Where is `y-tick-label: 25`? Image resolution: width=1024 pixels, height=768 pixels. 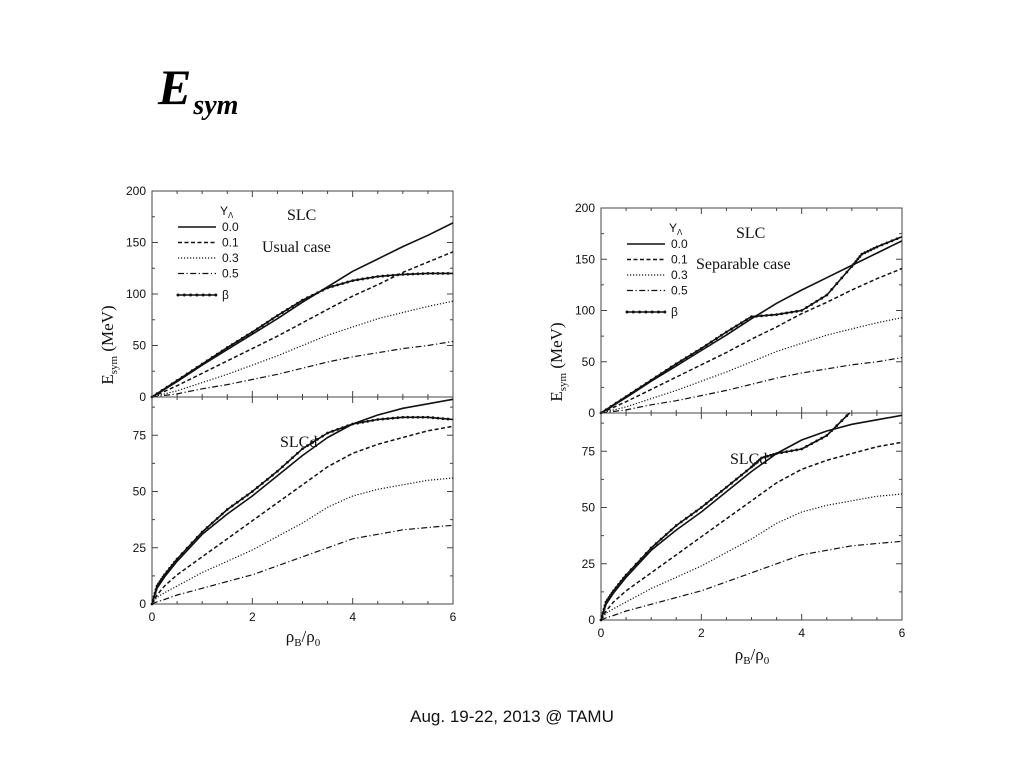 y-tick-label: 25 is located at coordinates (140, 548).